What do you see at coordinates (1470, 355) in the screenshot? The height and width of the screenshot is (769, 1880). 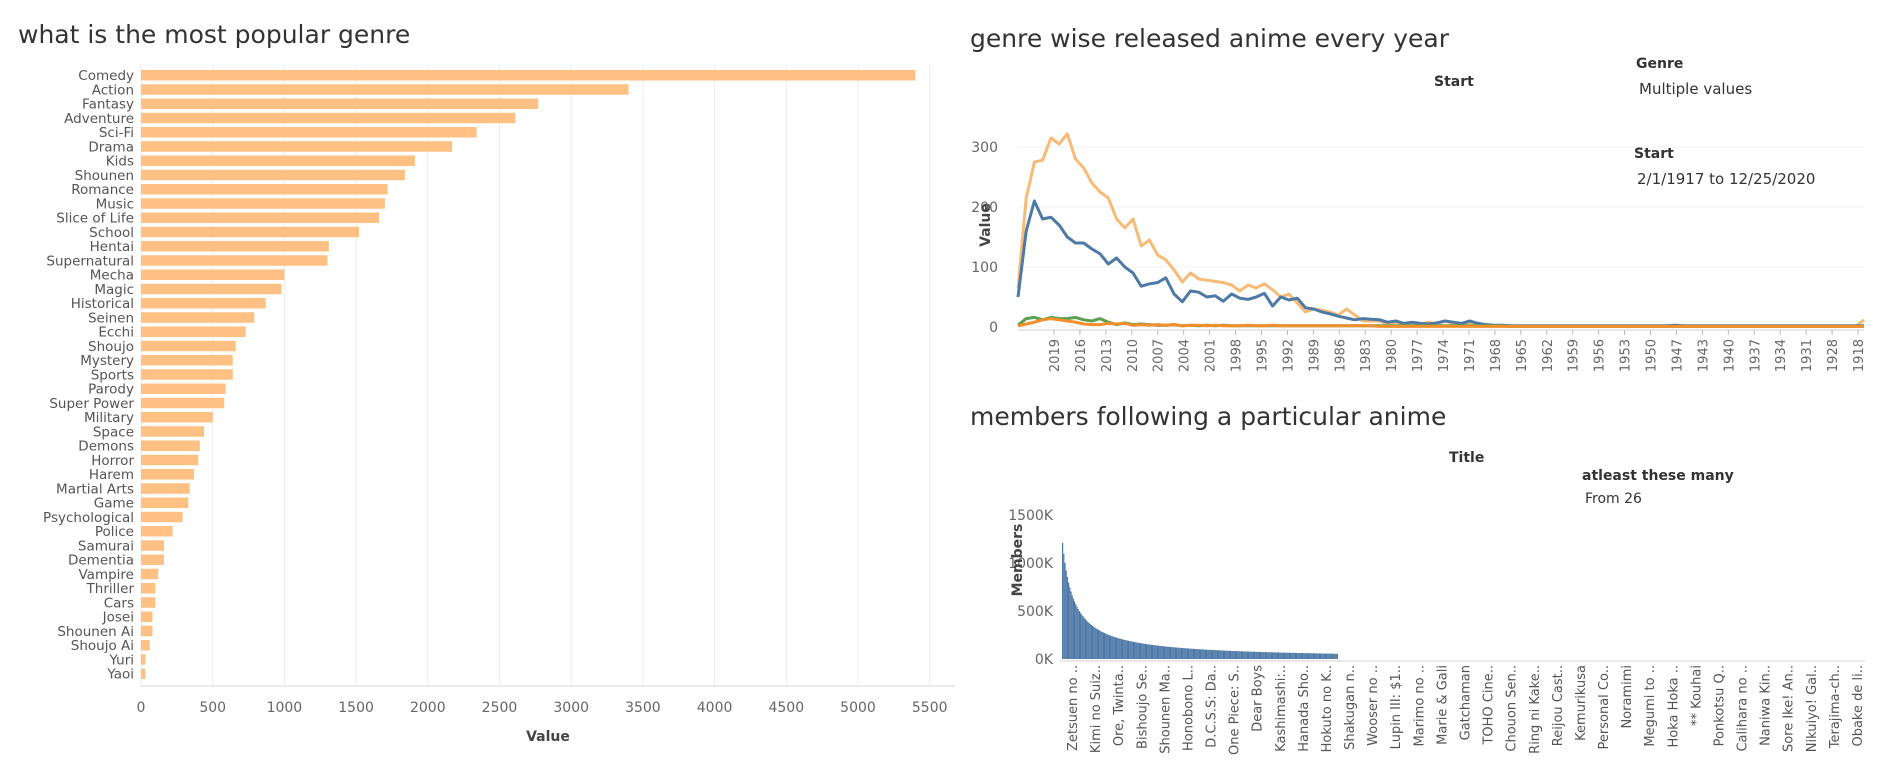 I see `x-tick-label: 1971` at bounding box center [1470, 355].